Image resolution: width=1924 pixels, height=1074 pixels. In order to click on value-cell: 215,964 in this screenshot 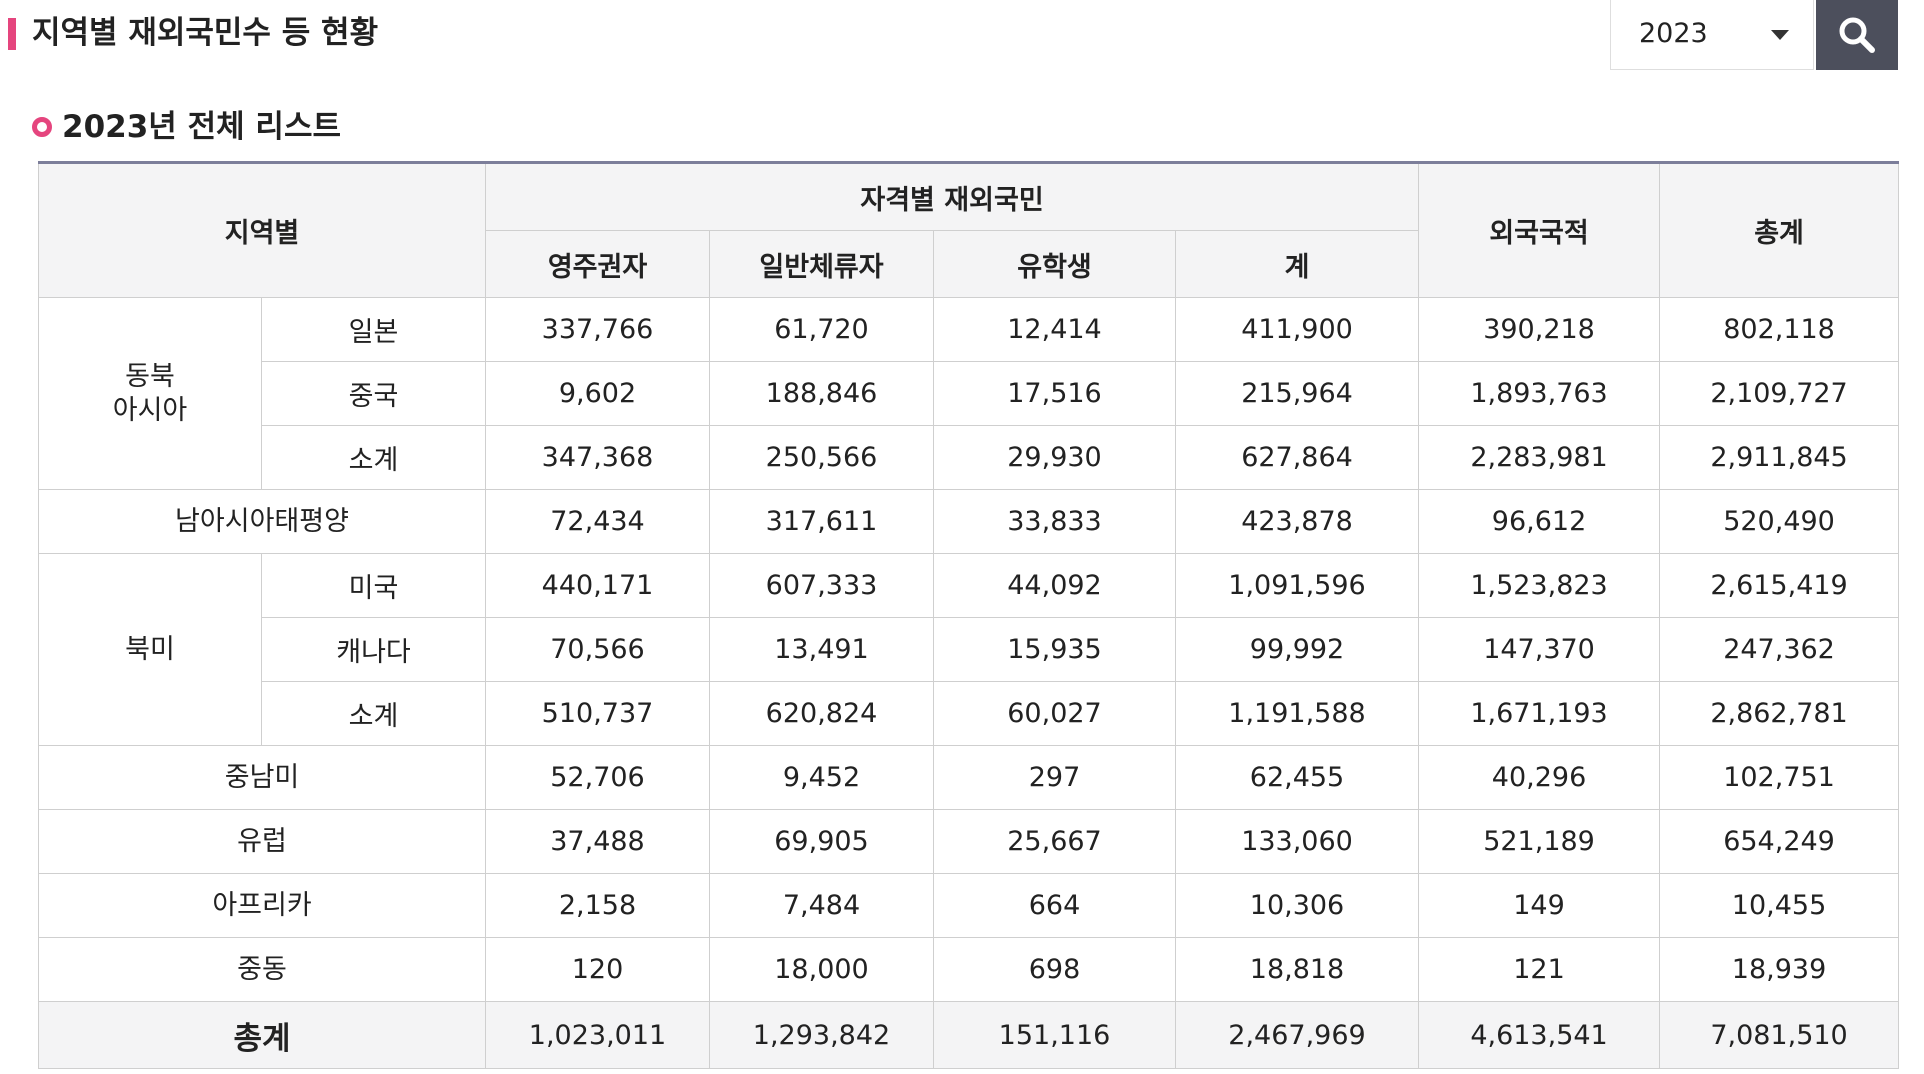, I will do `click(1297, 393)`.